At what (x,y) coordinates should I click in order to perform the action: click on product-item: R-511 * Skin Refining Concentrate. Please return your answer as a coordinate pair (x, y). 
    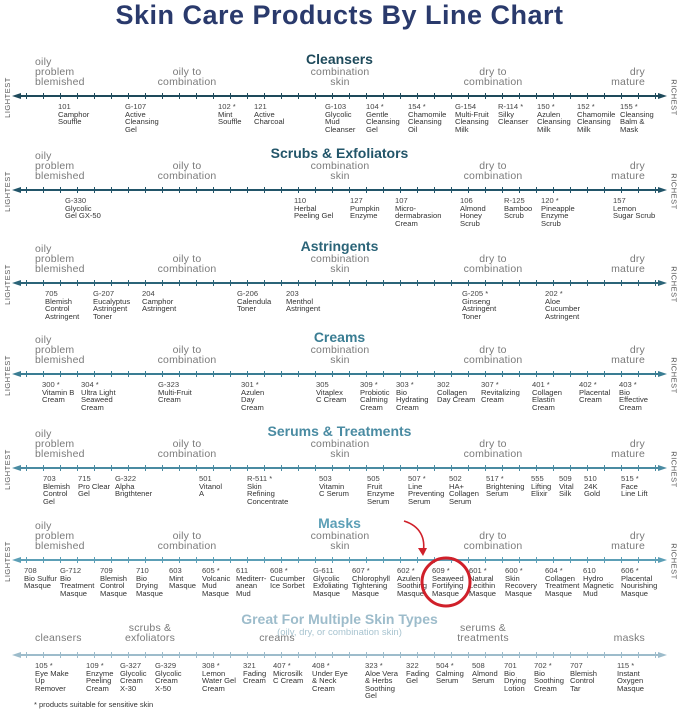
    Looking at the image, I should click on (267, 490).